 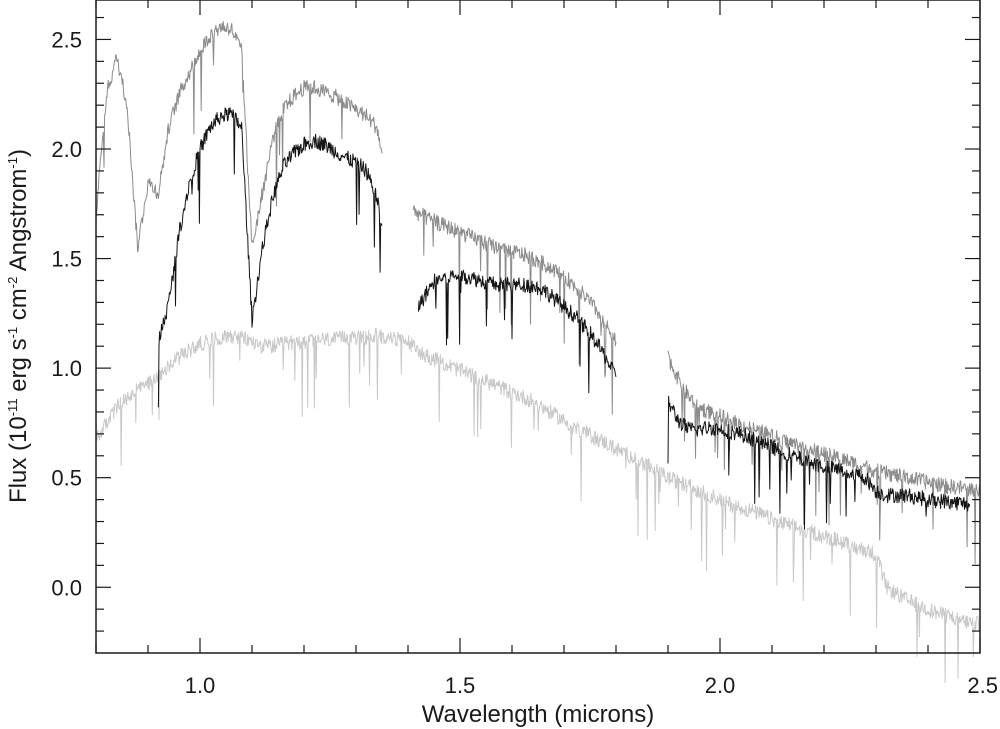 I want to click on x-tick-label: 1.5, so click(x=460, y=685).